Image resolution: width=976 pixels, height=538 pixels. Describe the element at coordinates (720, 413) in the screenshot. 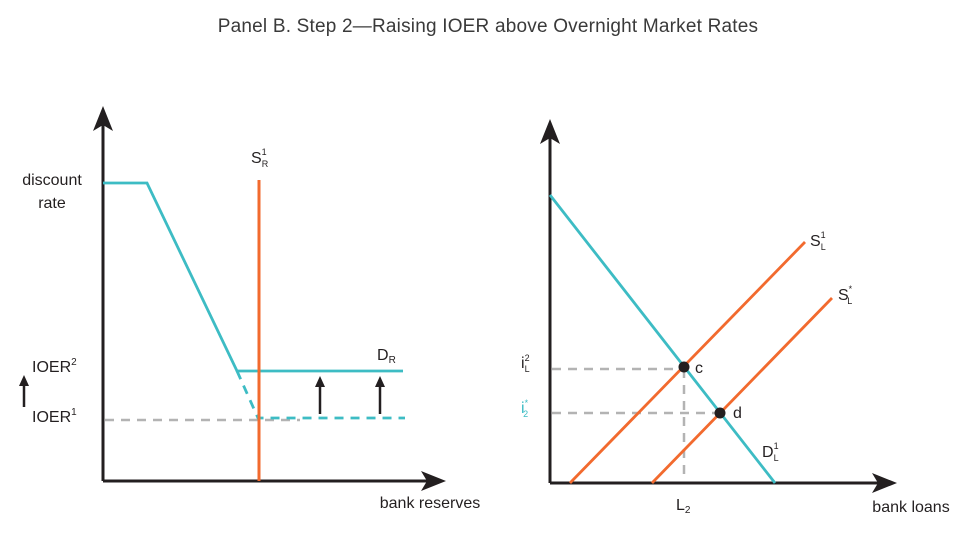

I see `equilibrium-point-d` at that location.